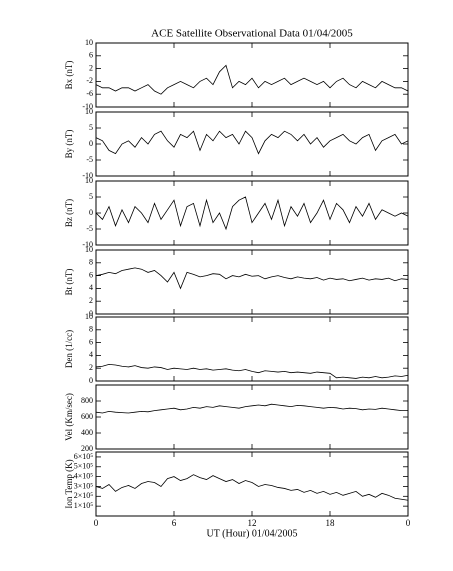 Image resolution: width=453 pixels, height=571 pixels. I want to click on y-axis-label: Den (1/cc), so click(69, 349).